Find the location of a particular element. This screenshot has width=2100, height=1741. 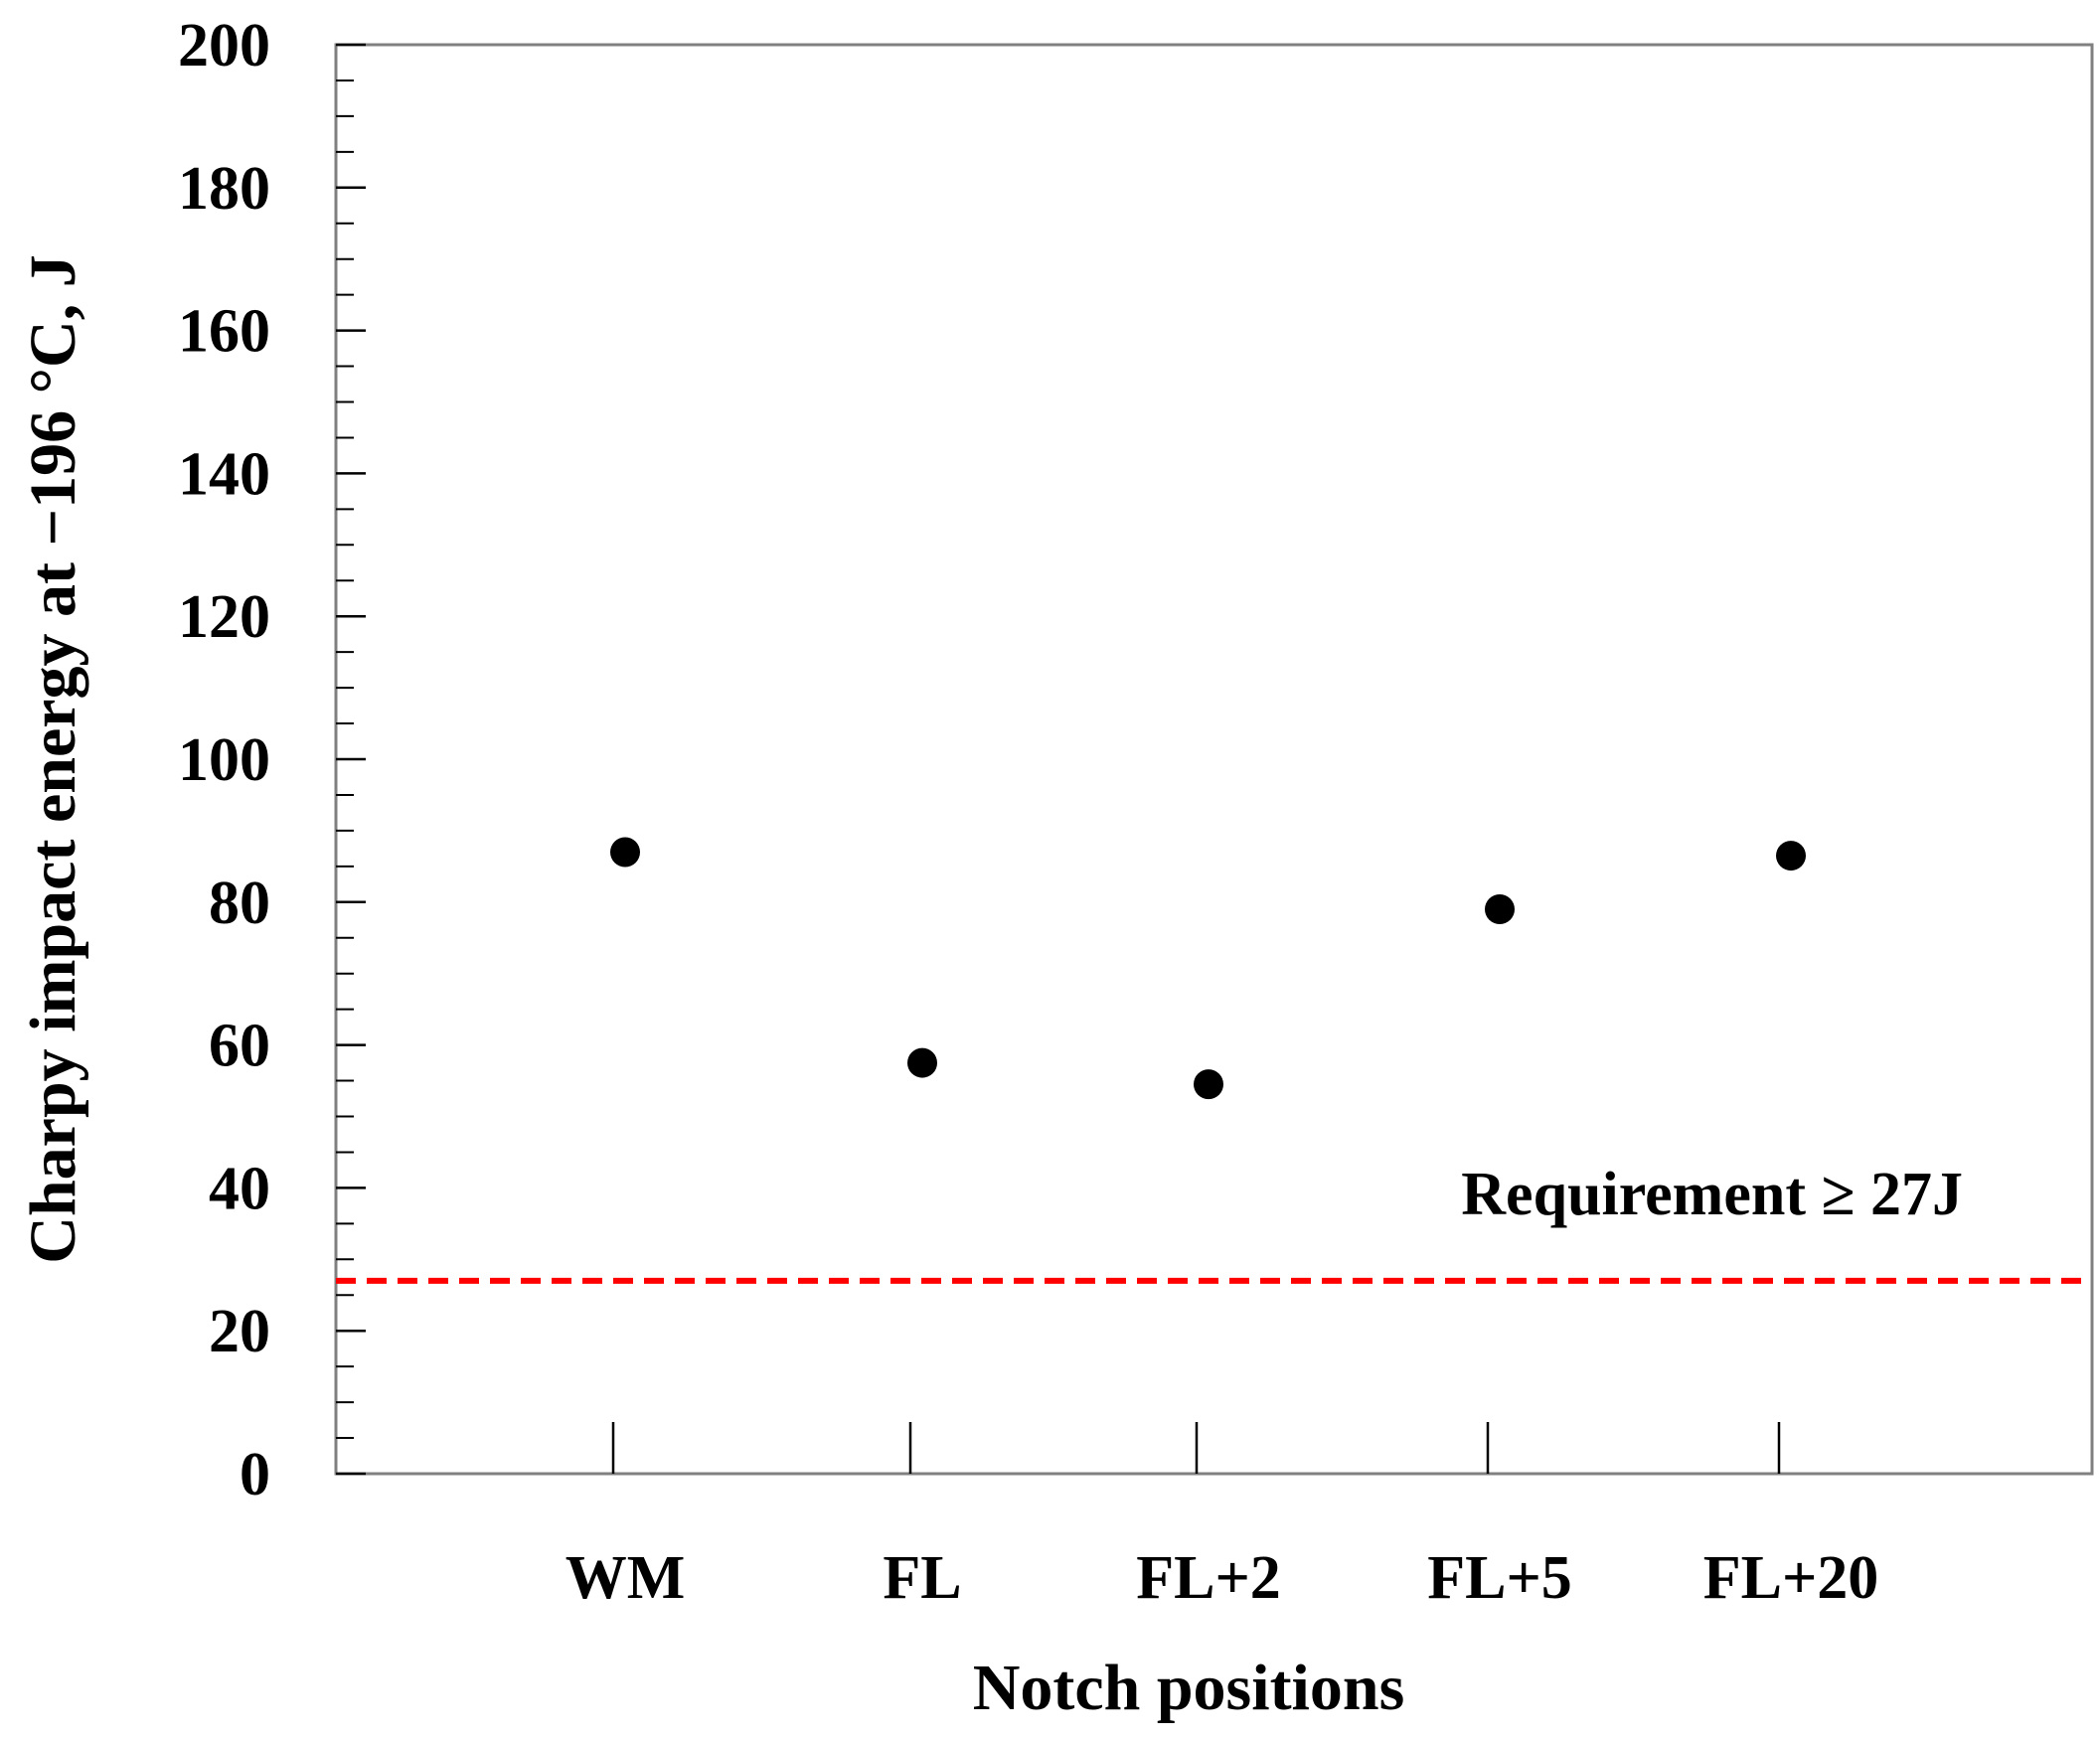

x-tick-labels: WM FL FL+2 FL+5 FL+20 is located at coordinates (1222, 1578).